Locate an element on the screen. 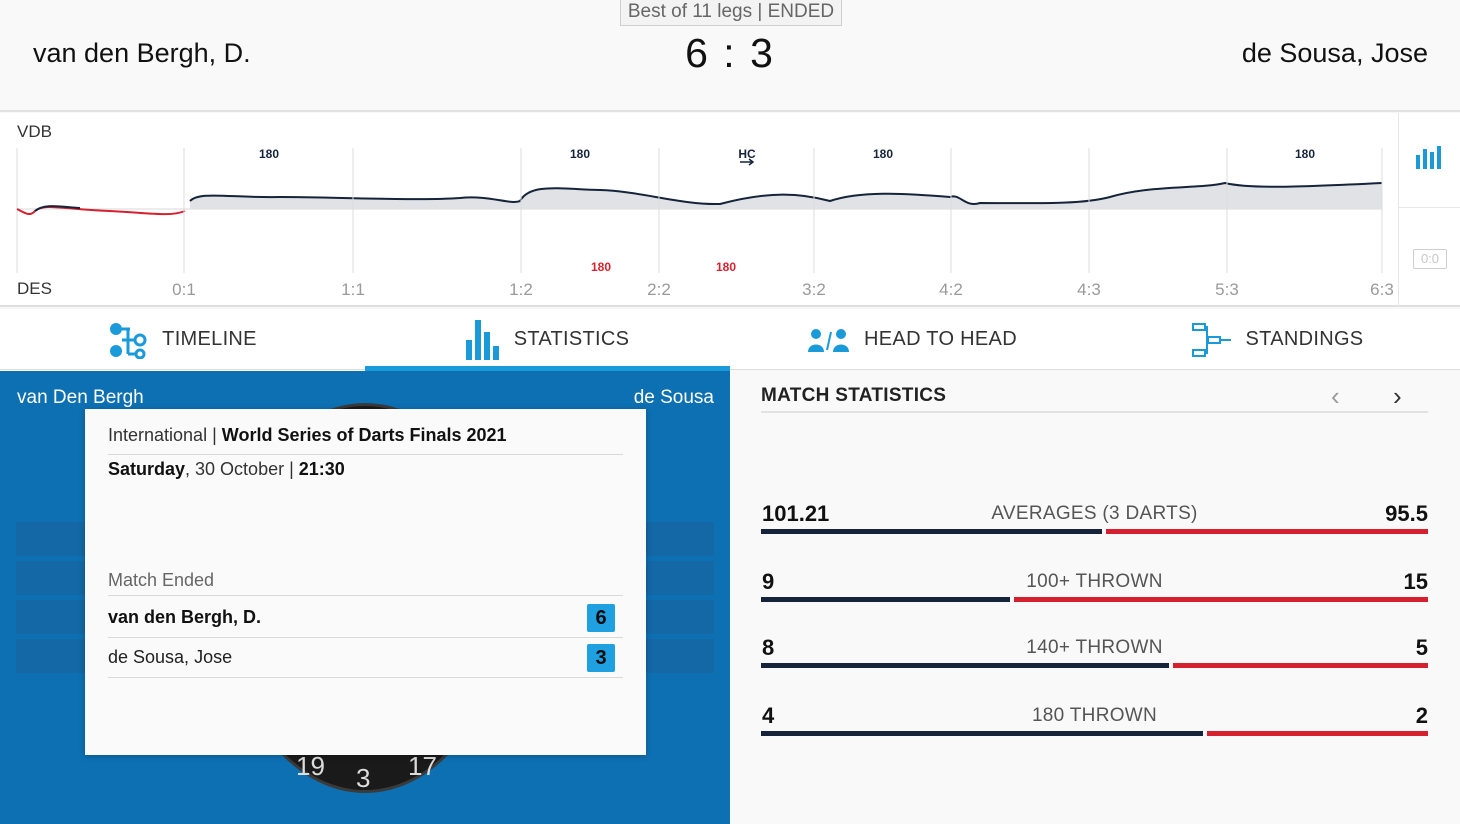 This screenshot has height=824, width=1460. leg-score-label: 1:2 is located at coordinates (521, 289).